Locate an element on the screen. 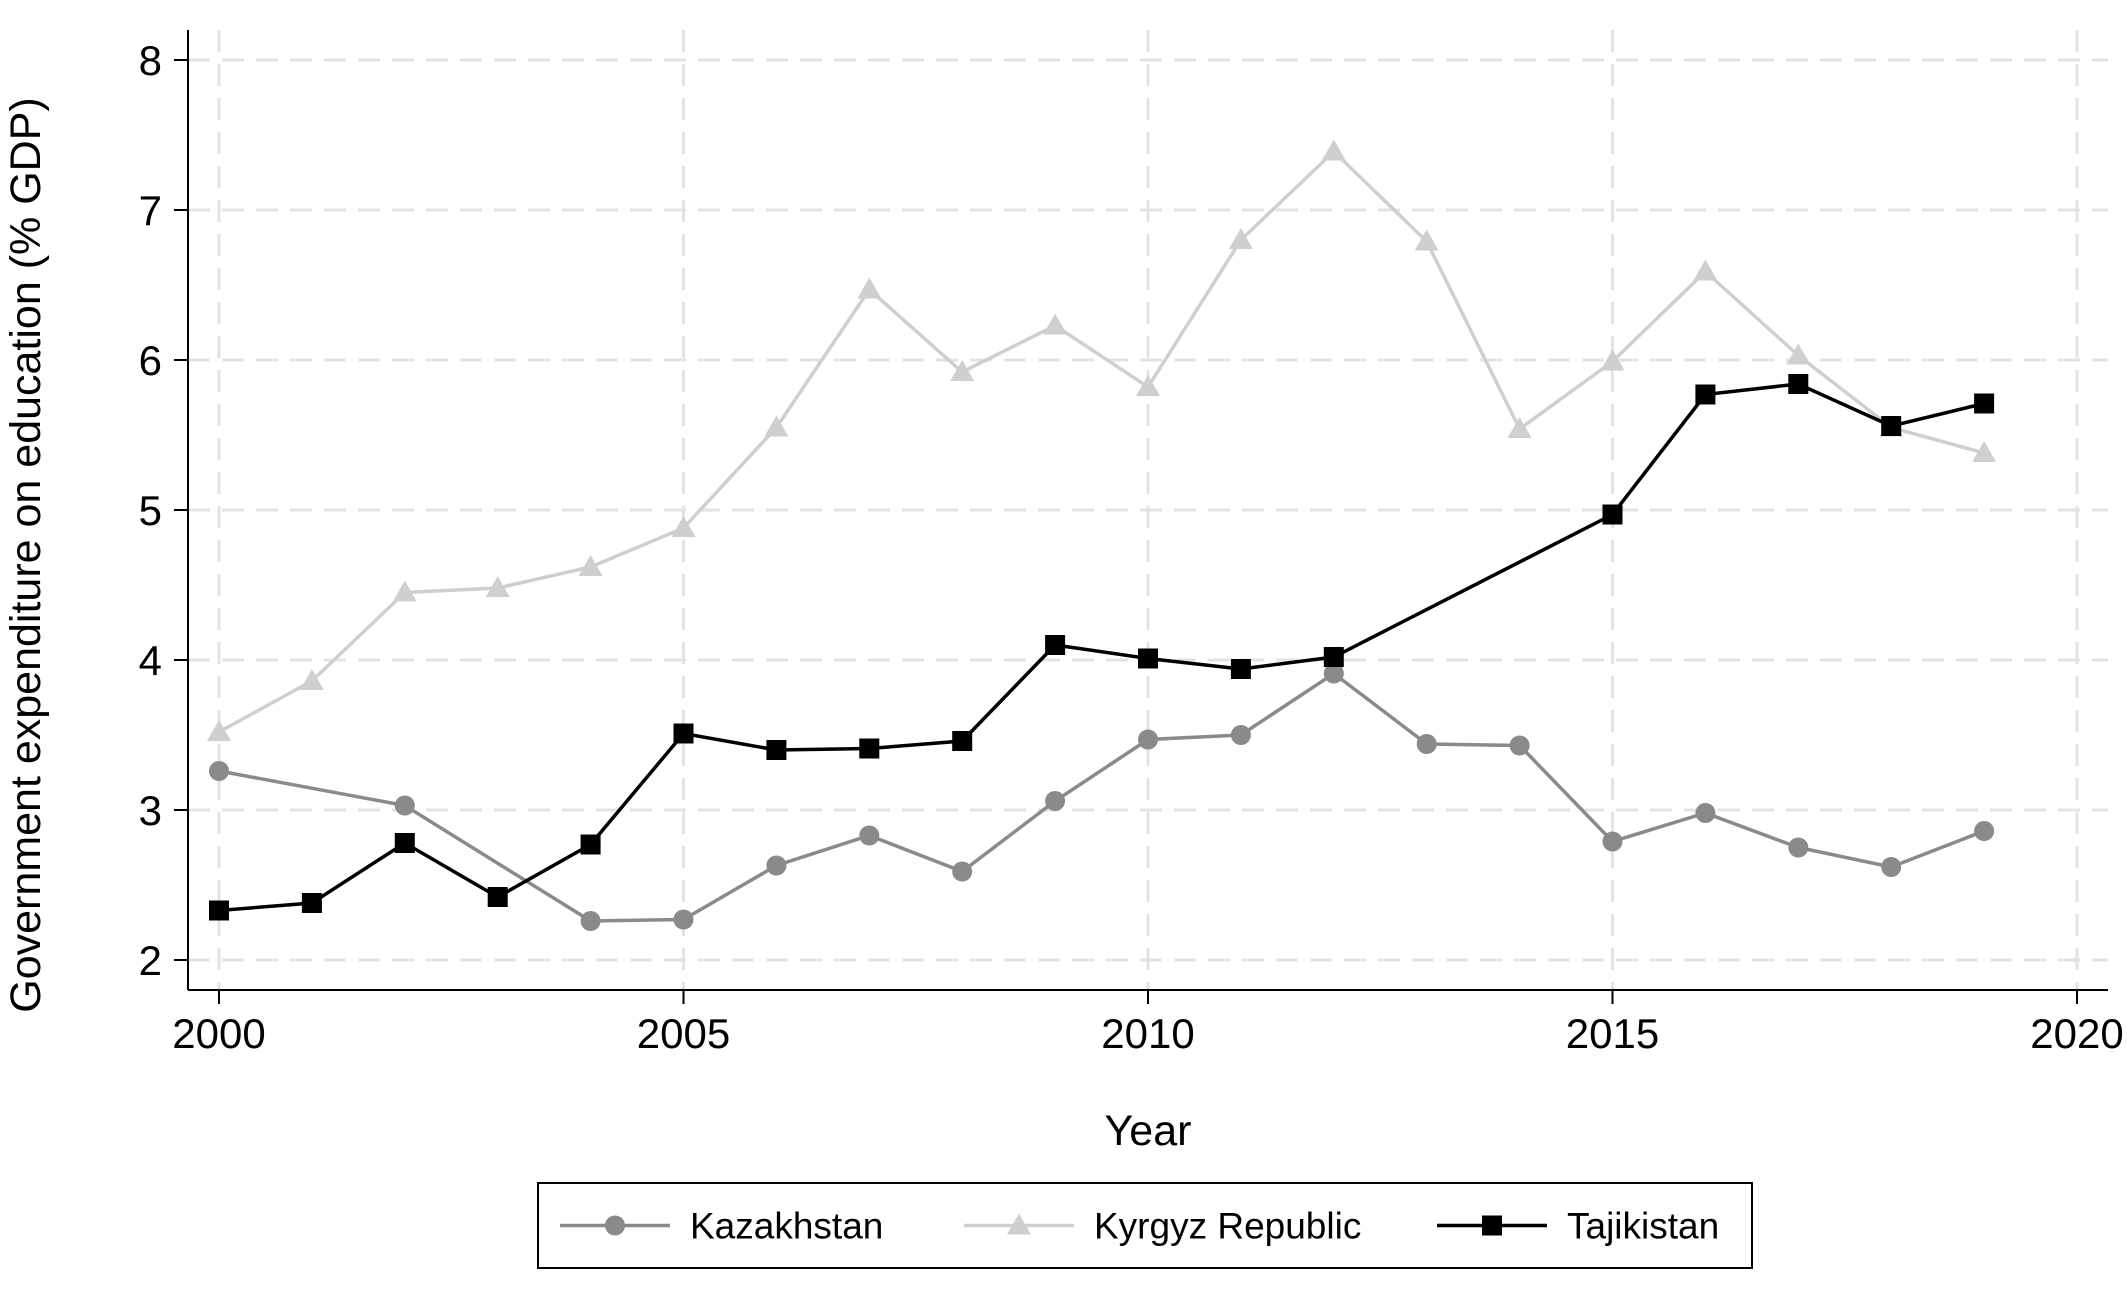 The image size is (2128, 1289). legend-item-kazakhstan: Kazakhstan is located at coordinates (721, 1226).